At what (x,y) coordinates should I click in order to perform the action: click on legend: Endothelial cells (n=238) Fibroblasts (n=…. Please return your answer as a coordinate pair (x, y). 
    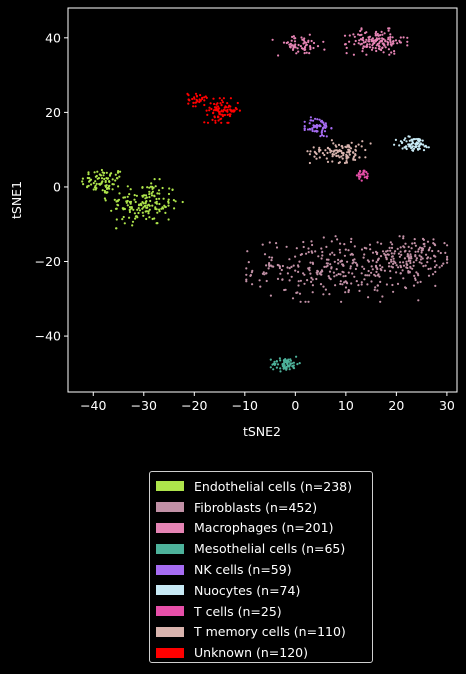
    Looking at the image, I should click on (261, 567).